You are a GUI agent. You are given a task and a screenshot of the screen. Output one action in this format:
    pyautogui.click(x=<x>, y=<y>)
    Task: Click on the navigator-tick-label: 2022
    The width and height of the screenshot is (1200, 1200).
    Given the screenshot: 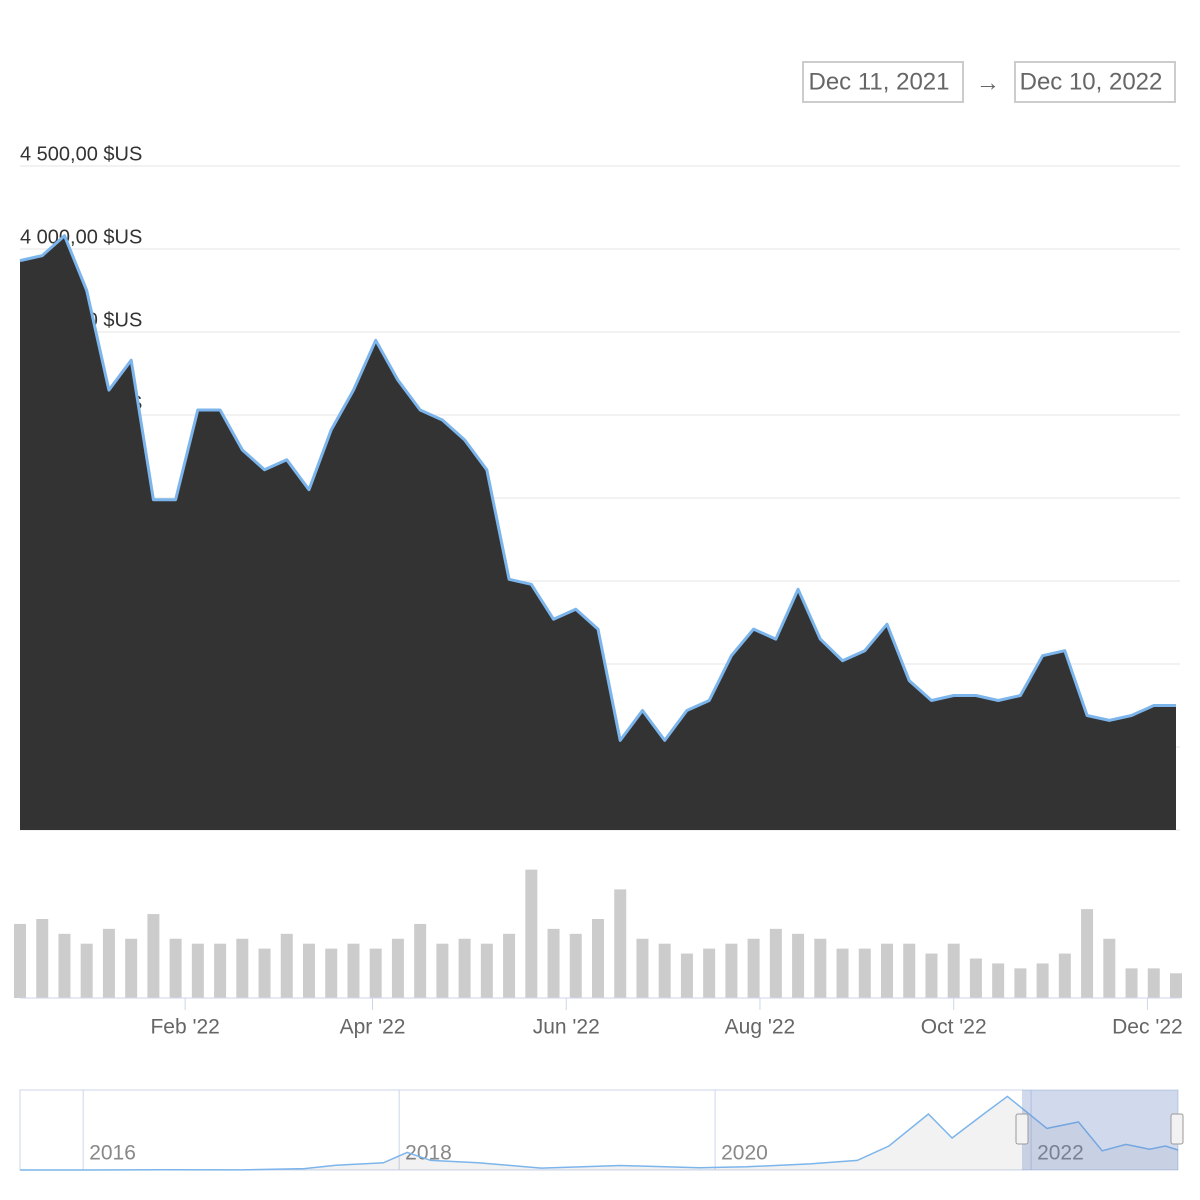 What is the action you would take?
    pyautogui.click(x=1060, y=1153)
    